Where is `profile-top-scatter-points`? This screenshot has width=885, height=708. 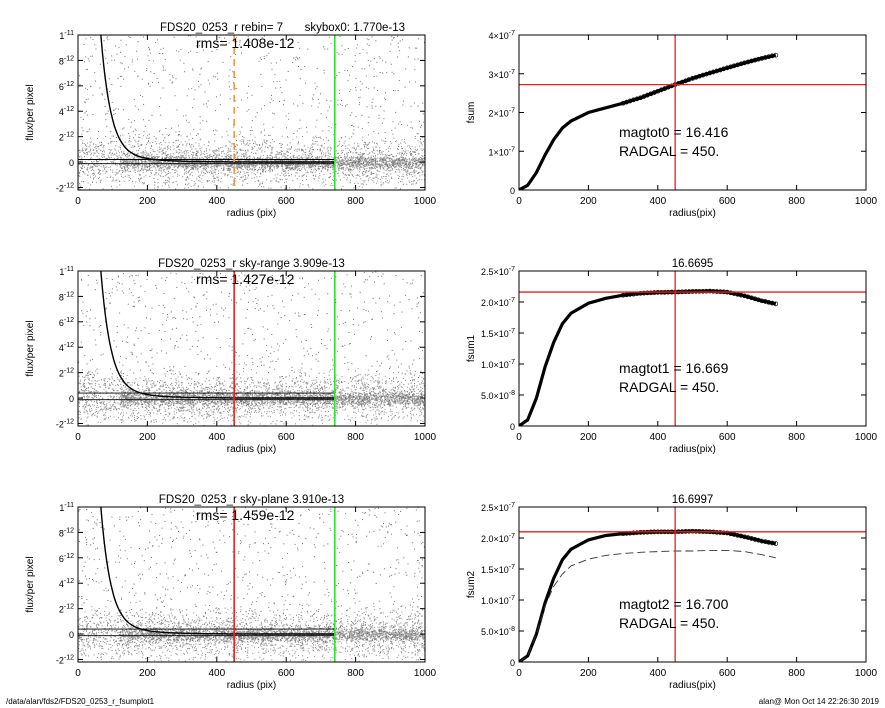
profile-top-scatter-points is located at coordinates (251, 112).